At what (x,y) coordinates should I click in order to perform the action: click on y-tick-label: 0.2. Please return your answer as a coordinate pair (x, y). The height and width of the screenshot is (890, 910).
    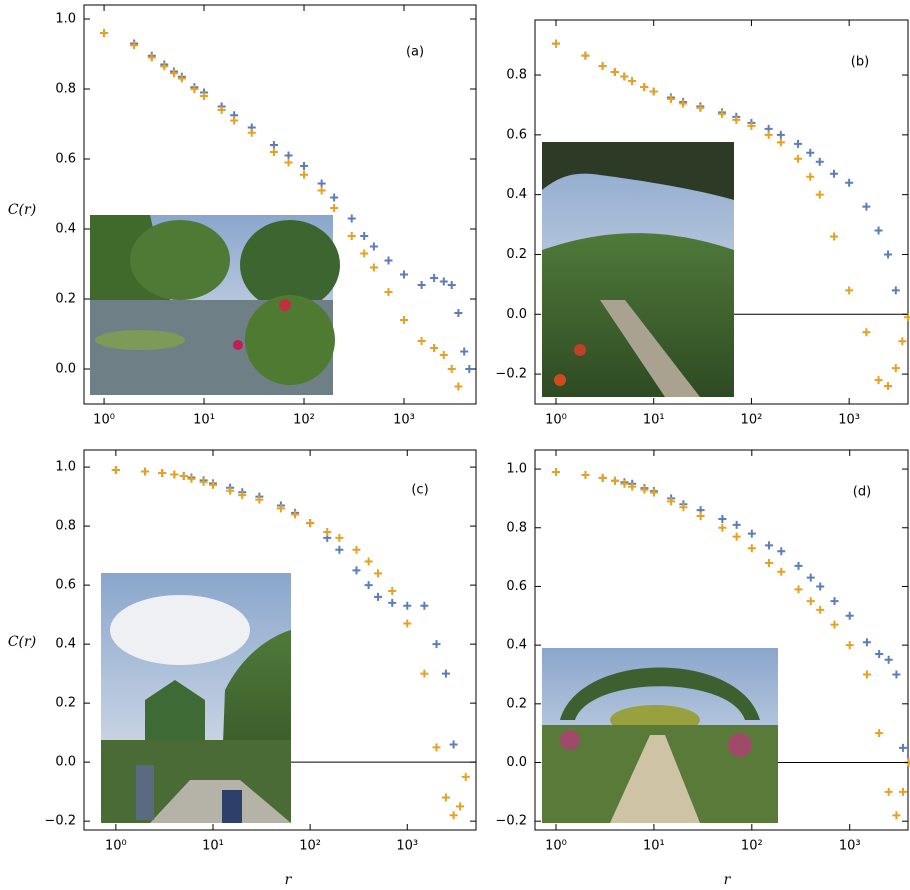
    Looking at the image, I should click on (516, 254).